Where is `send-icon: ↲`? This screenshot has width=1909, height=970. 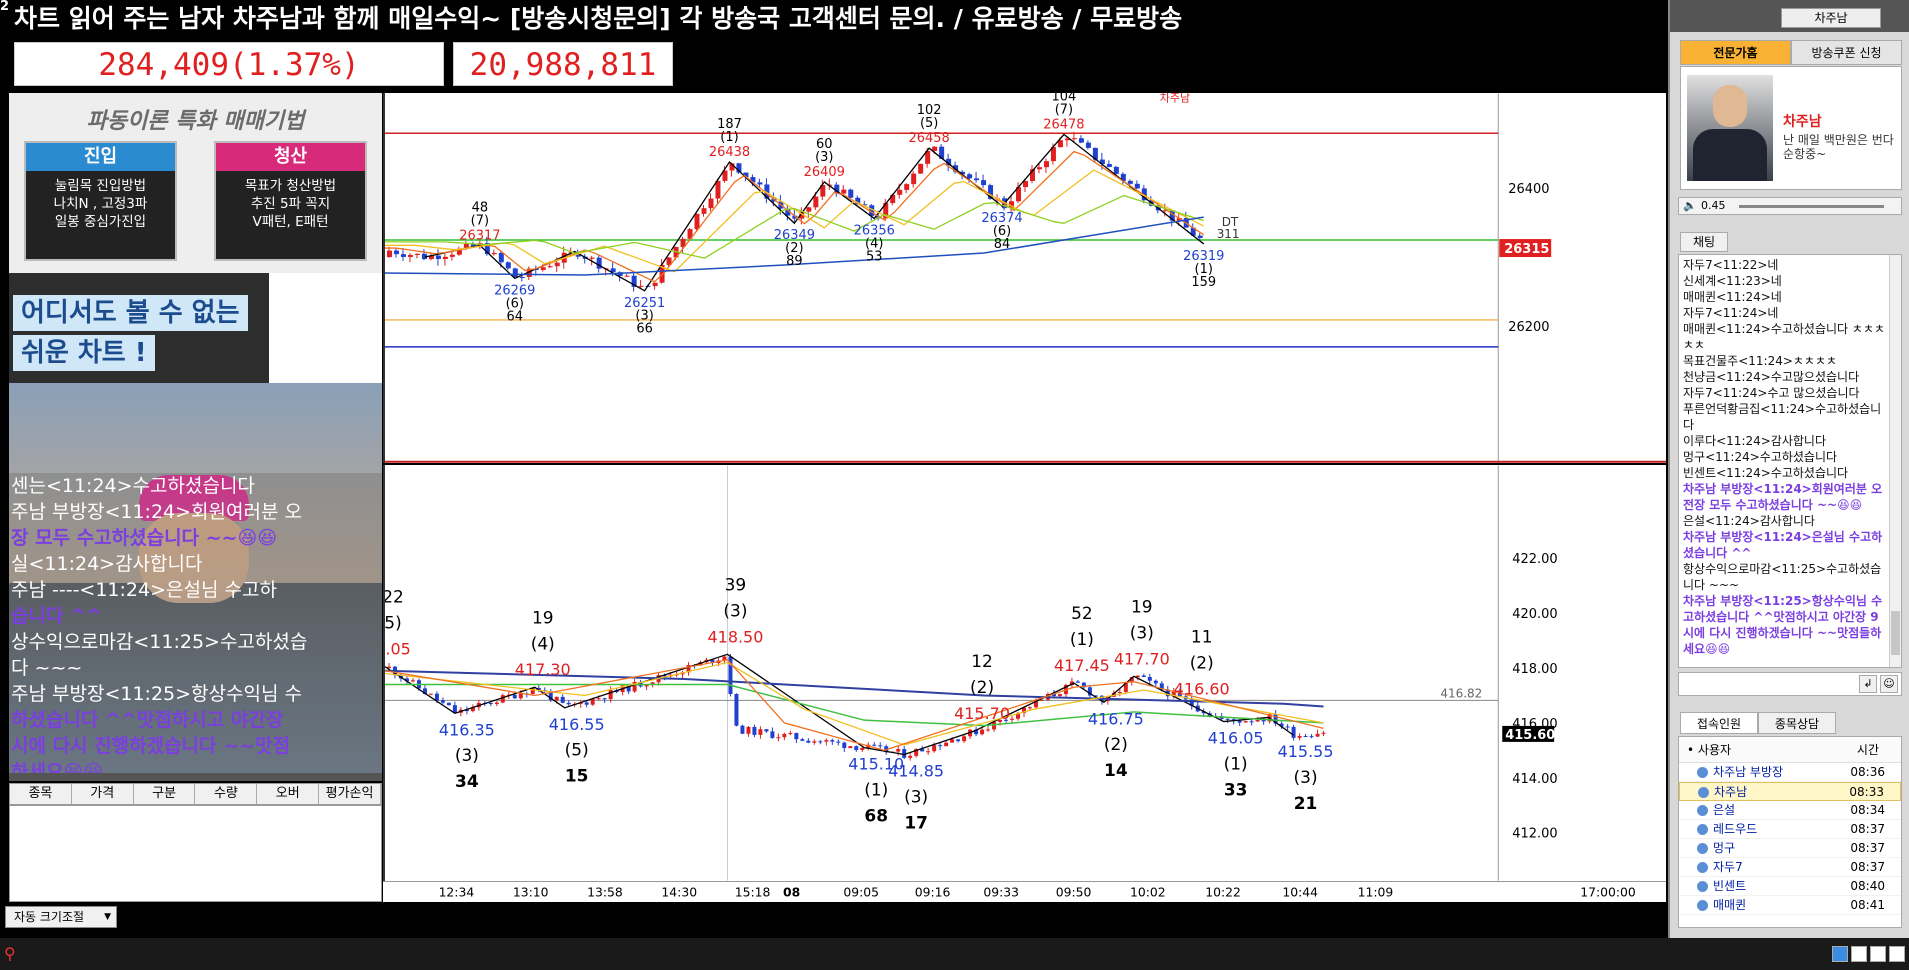
send-icon: ↲ is located at coordinates (1868, 684).